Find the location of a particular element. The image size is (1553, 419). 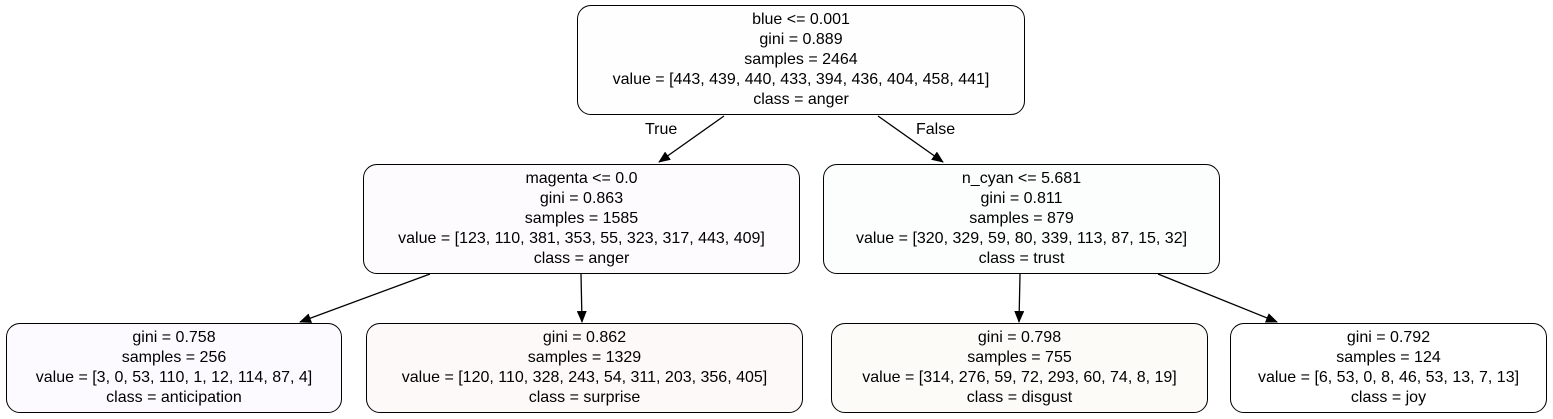

node-gini: gini = 0.811 is located at coordinates (1021, 198).